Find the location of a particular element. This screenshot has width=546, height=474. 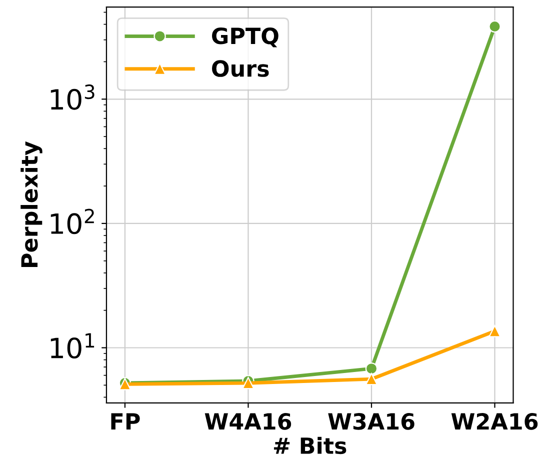

x-tick-label: FP is located at coordinates (125, 421).